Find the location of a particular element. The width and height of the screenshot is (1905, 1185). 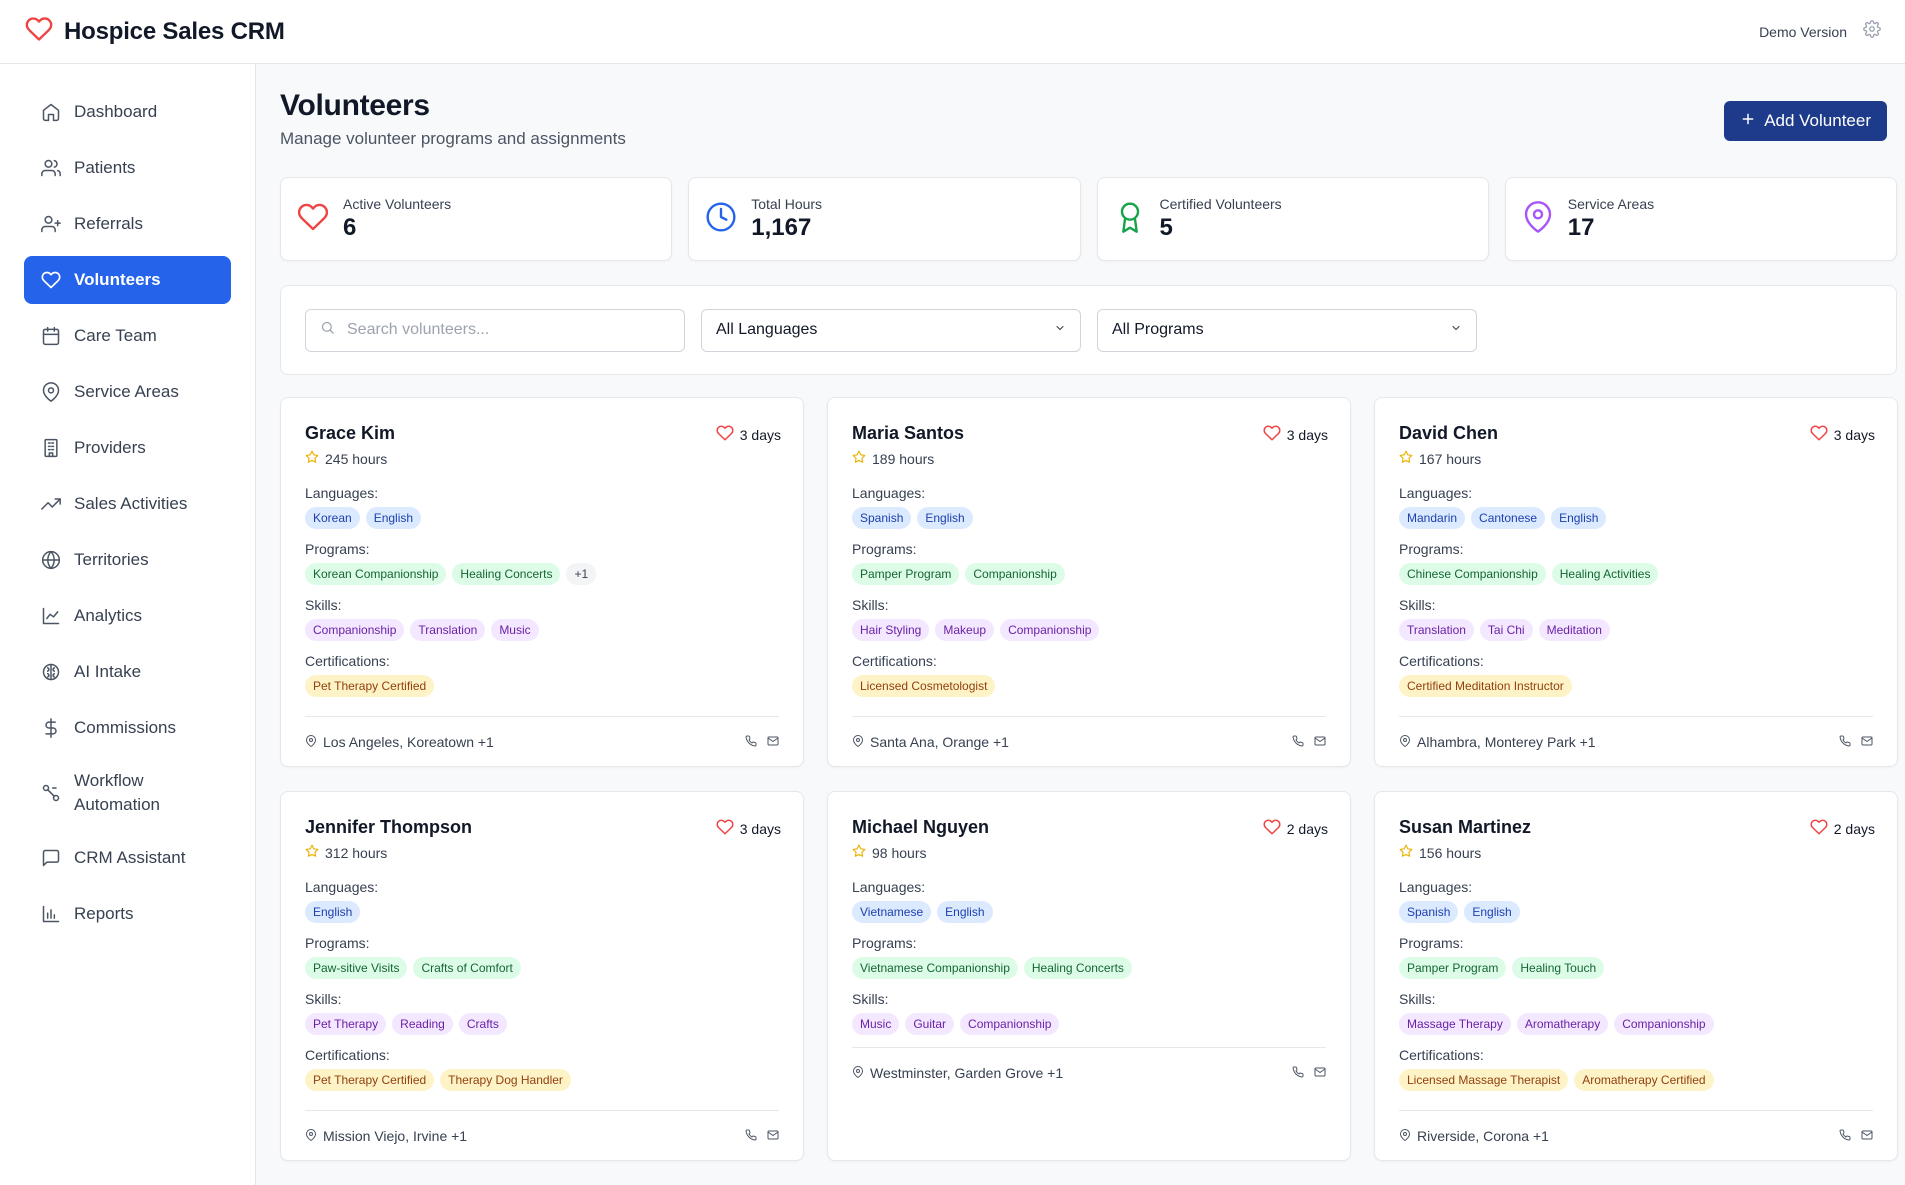

program-tag: Healing Concerts is located at coordinates (1077, 968).